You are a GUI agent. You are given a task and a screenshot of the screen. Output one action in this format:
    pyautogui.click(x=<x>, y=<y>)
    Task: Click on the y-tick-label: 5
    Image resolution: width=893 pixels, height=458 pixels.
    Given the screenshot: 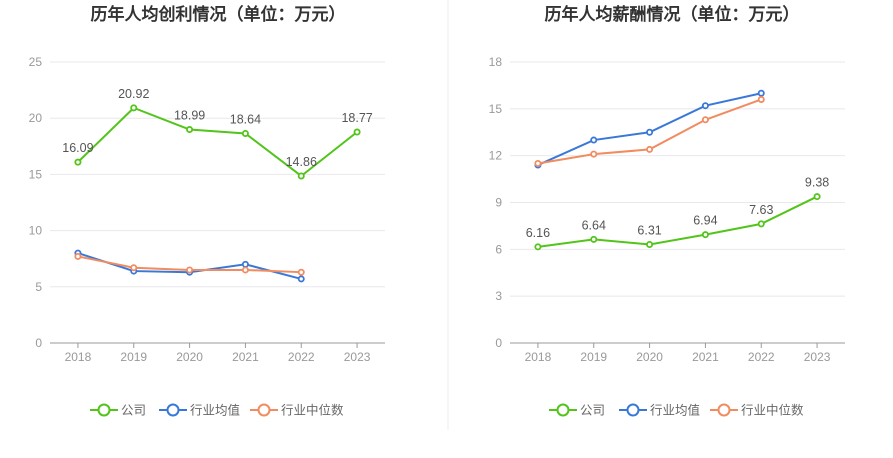 What is the action you would take?
    pyautogui.click(x=38, y=287)
    